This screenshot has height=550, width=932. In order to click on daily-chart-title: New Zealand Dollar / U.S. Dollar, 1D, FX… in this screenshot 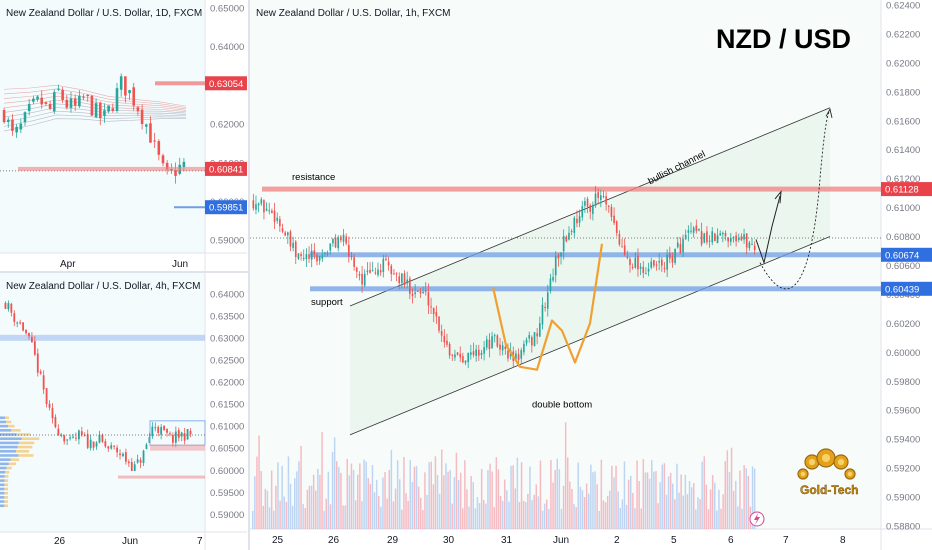, I will do `click(104, 13)`.